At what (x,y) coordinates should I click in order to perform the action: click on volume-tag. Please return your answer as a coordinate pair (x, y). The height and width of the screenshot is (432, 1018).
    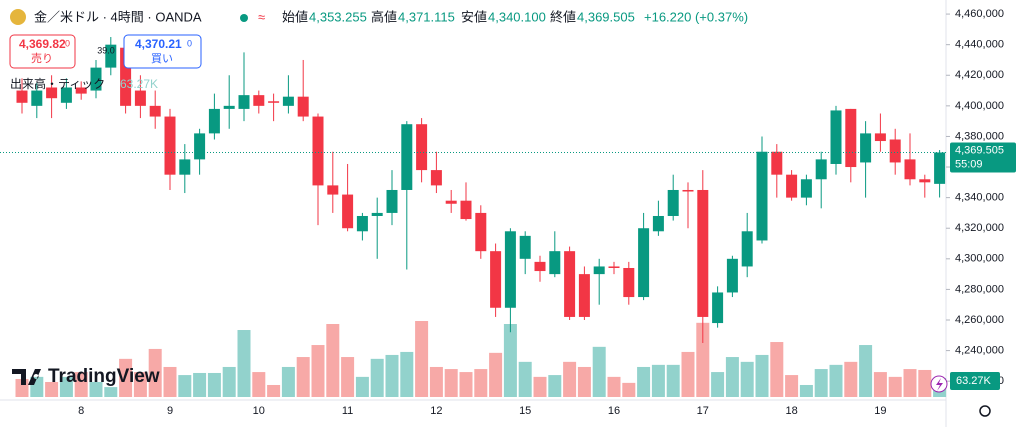
    Looking at the image, I should click on (975, 381).